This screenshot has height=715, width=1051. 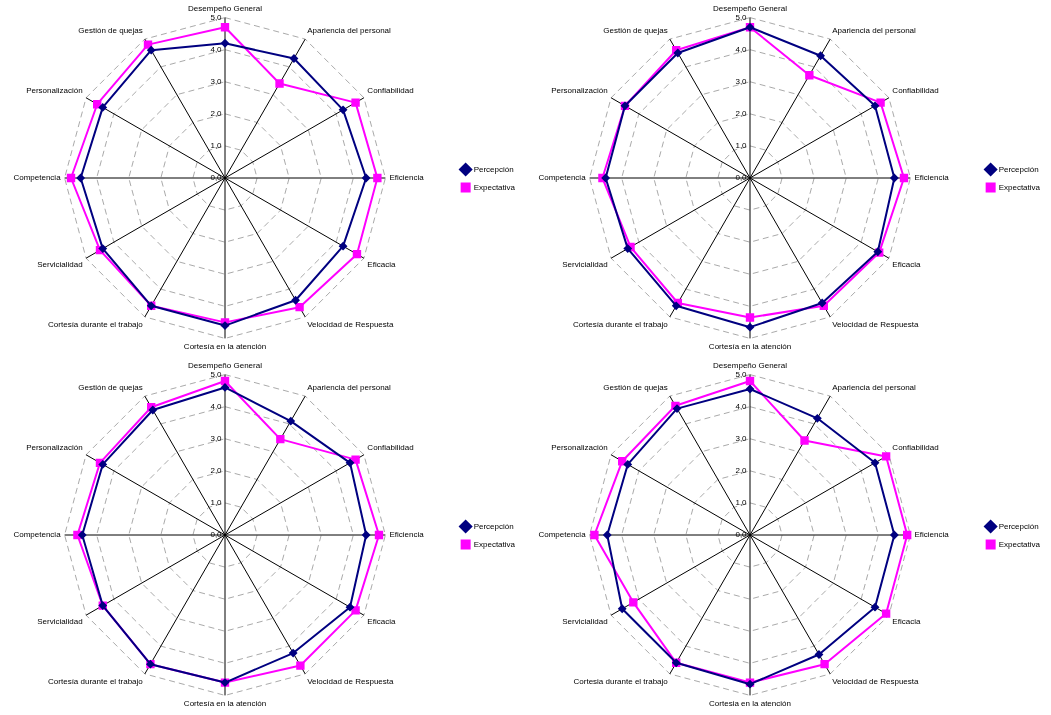 What do you see at coordinates (750, 704) in the screenshot?
I see `spoke-label: Cortesia en la atención` at bounding box center [750, 704].